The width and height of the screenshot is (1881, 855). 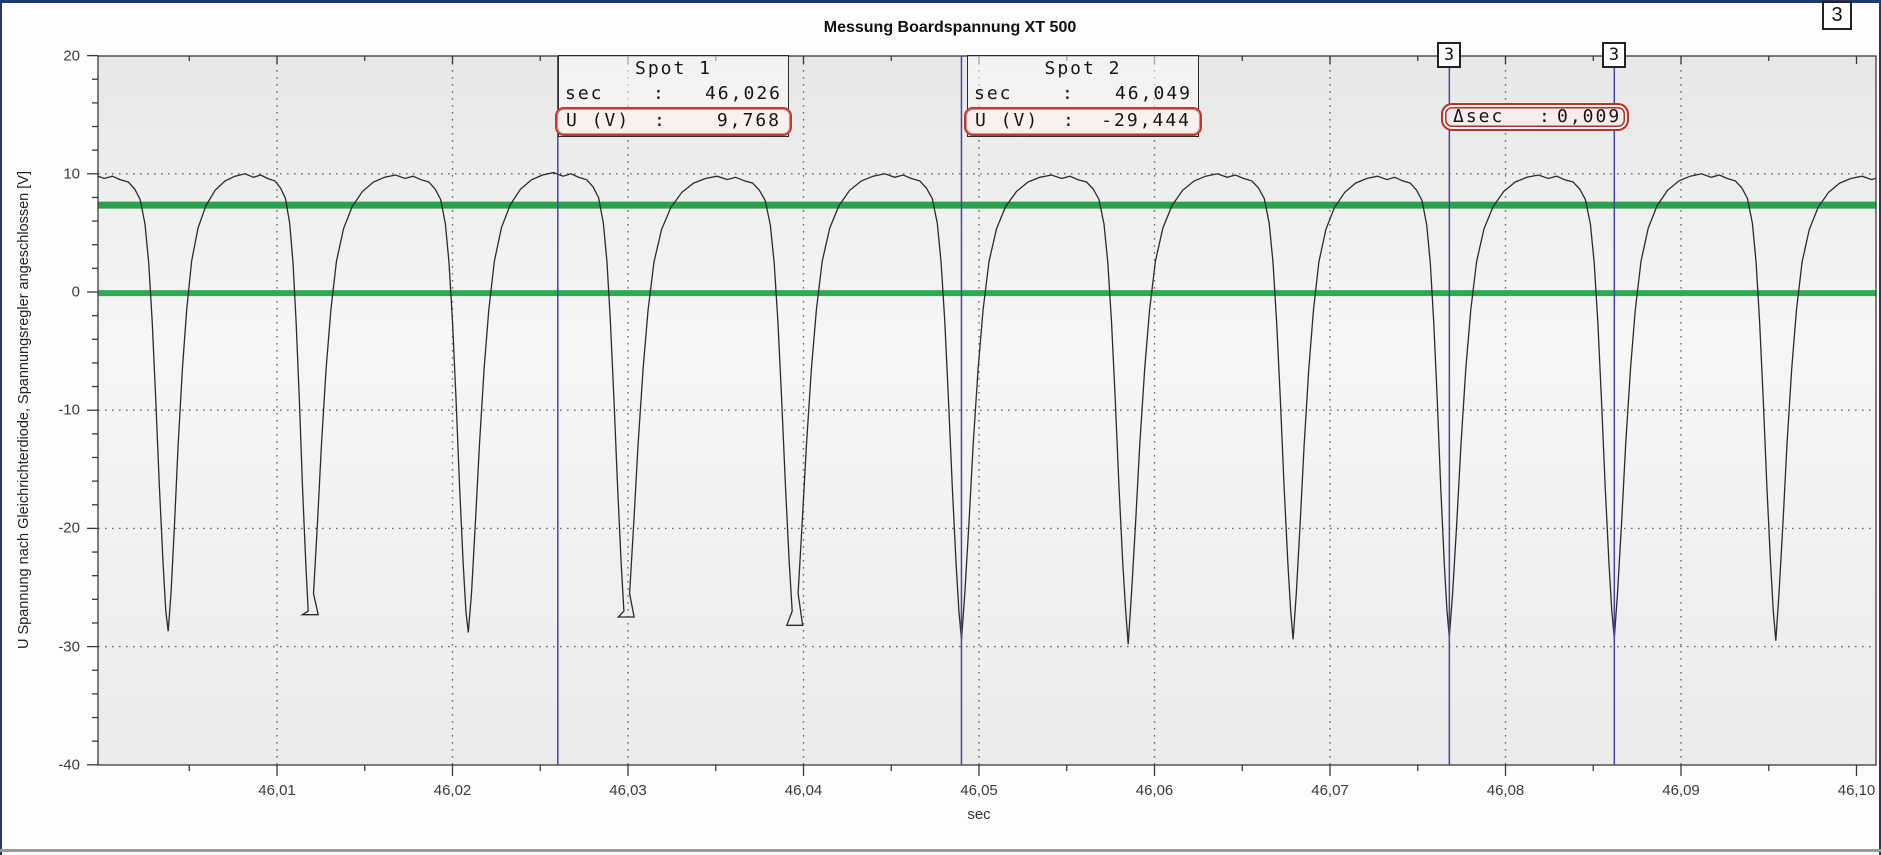 What do you see at coordinates (979, 790) in the screenshot?
I see `x-tick-label: 46,05` at bounding box center [979, 790].